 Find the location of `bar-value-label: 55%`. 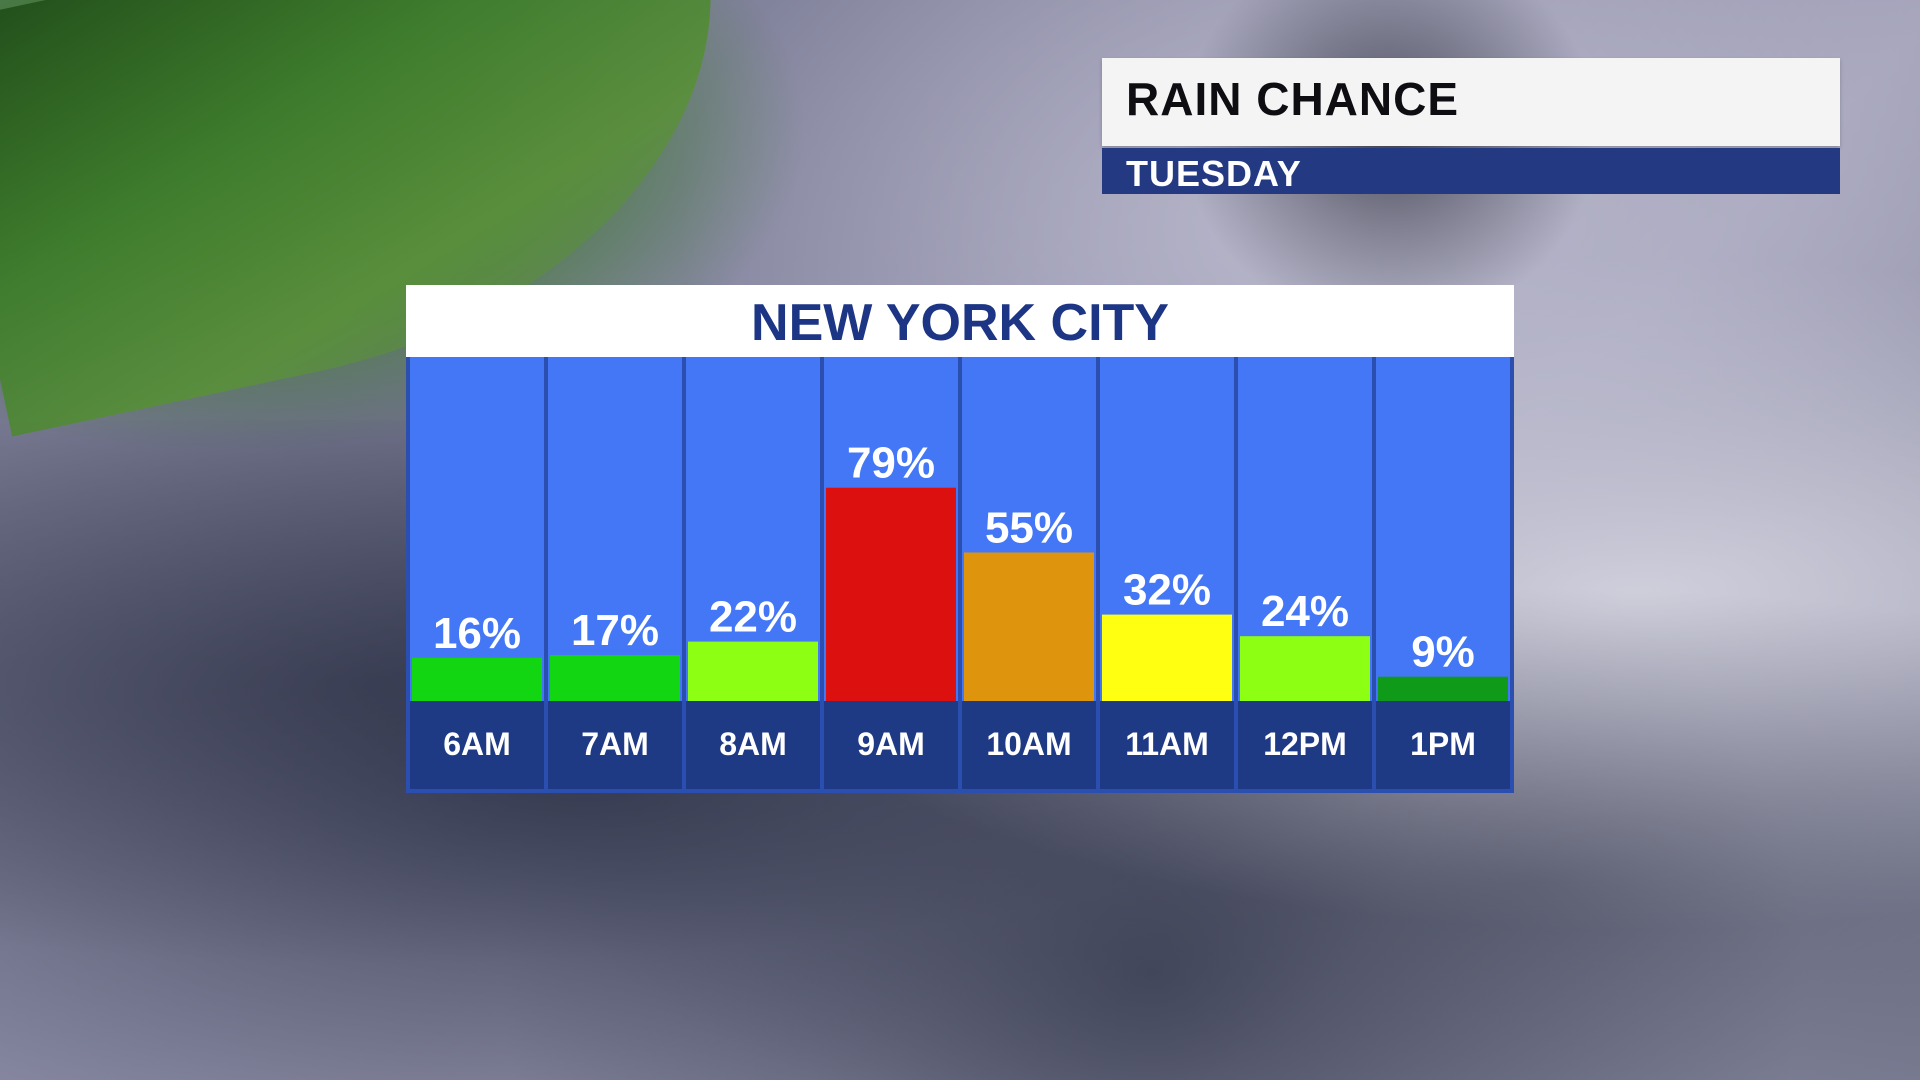

bar-value-label: 55% is located at coordinates (1029, 528).